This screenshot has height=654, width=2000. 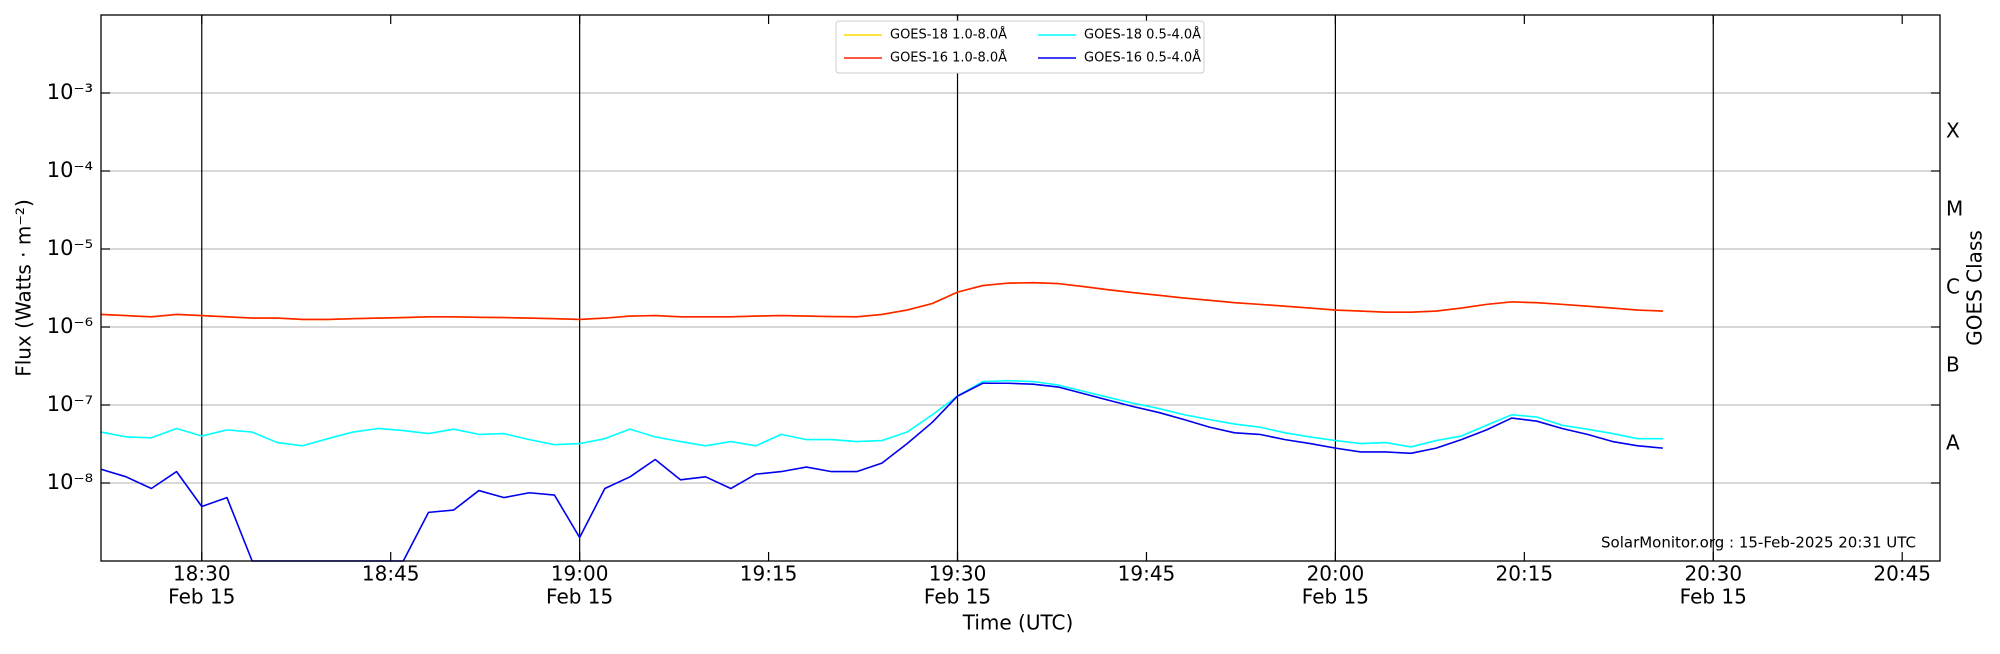 I want to click on y2-tick-label: A, so click(x=1953, y=443).